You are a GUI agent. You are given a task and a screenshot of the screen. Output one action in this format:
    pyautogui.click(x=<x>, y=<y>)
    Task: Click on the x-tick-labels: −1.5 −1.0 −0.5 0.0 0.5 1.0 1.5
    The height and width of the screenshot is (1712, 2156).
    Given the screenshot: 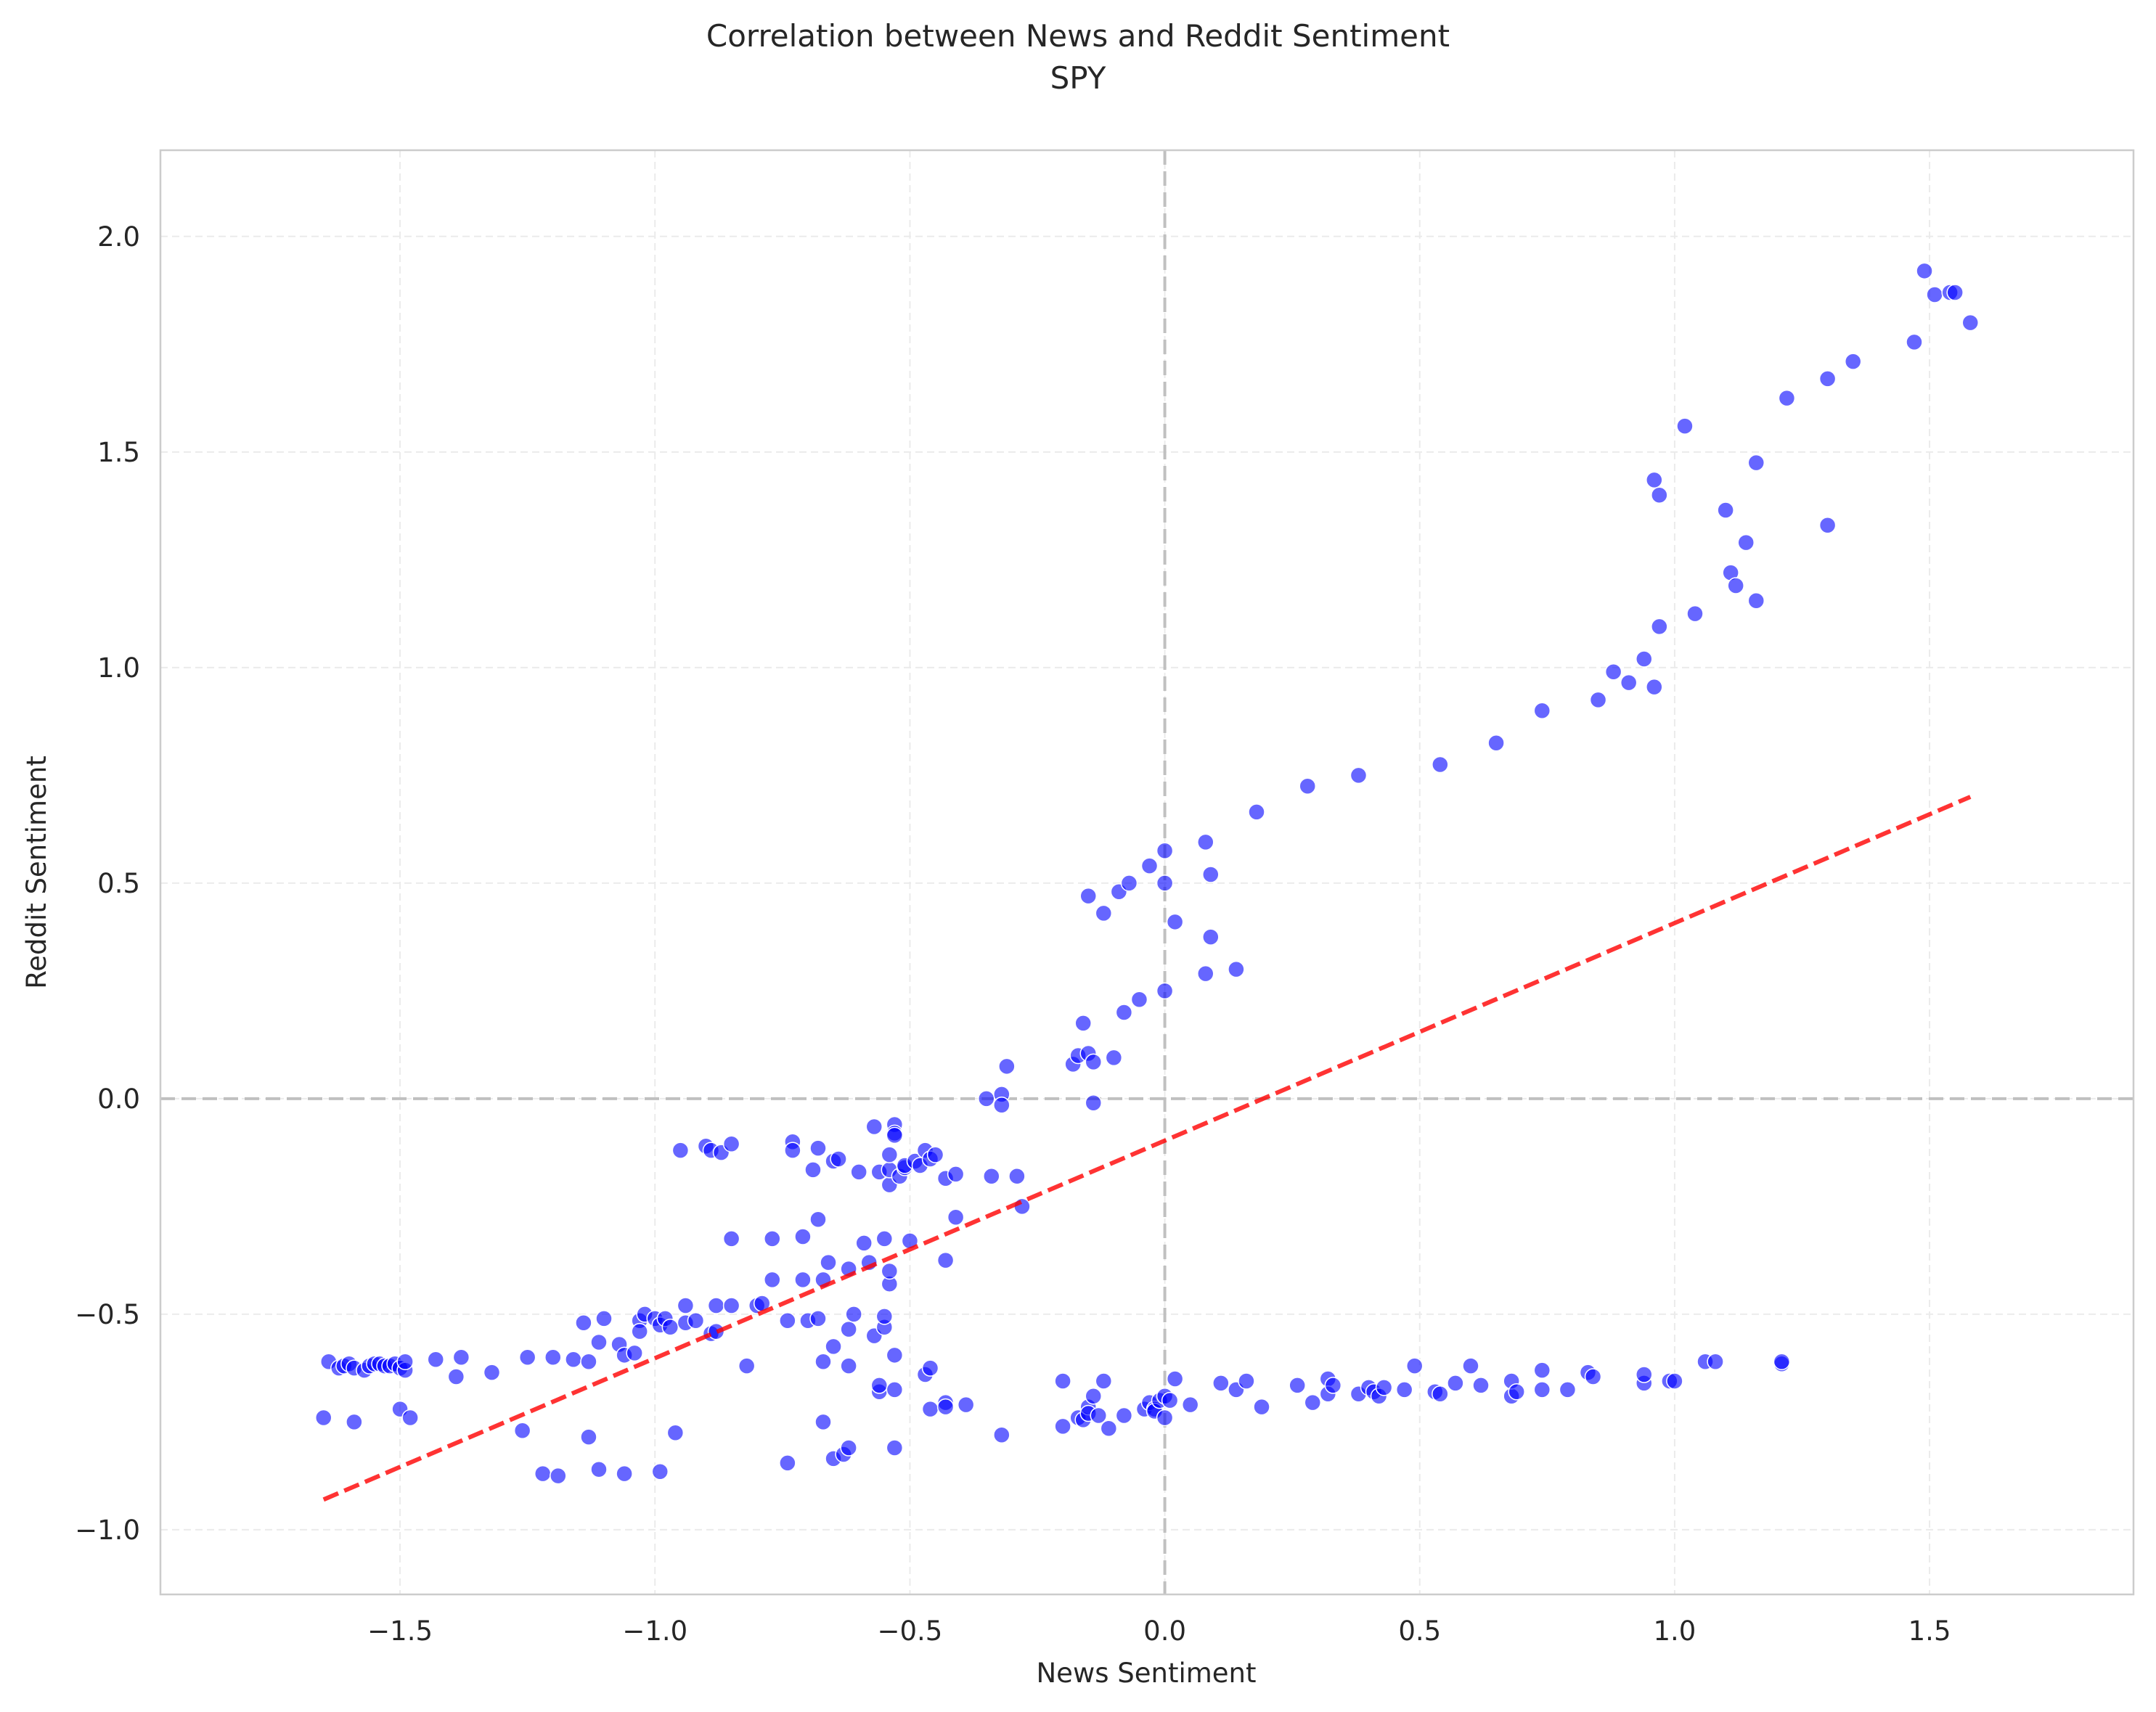 What is the action you would take?
    pyautogui.click(x=1159, y=1631)
    